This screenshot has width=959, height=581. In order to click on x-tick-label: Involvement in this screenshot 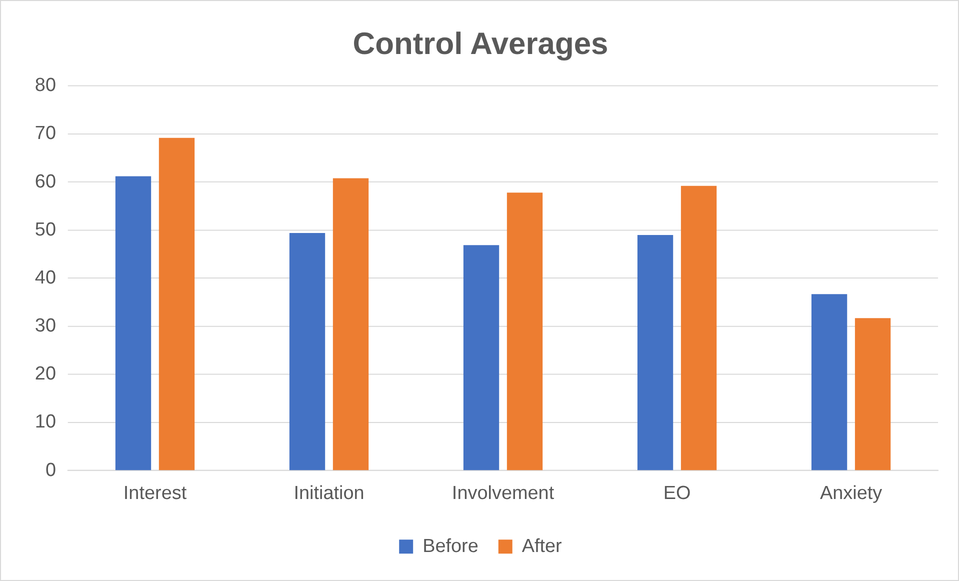, I will do `click(503, 493)`.